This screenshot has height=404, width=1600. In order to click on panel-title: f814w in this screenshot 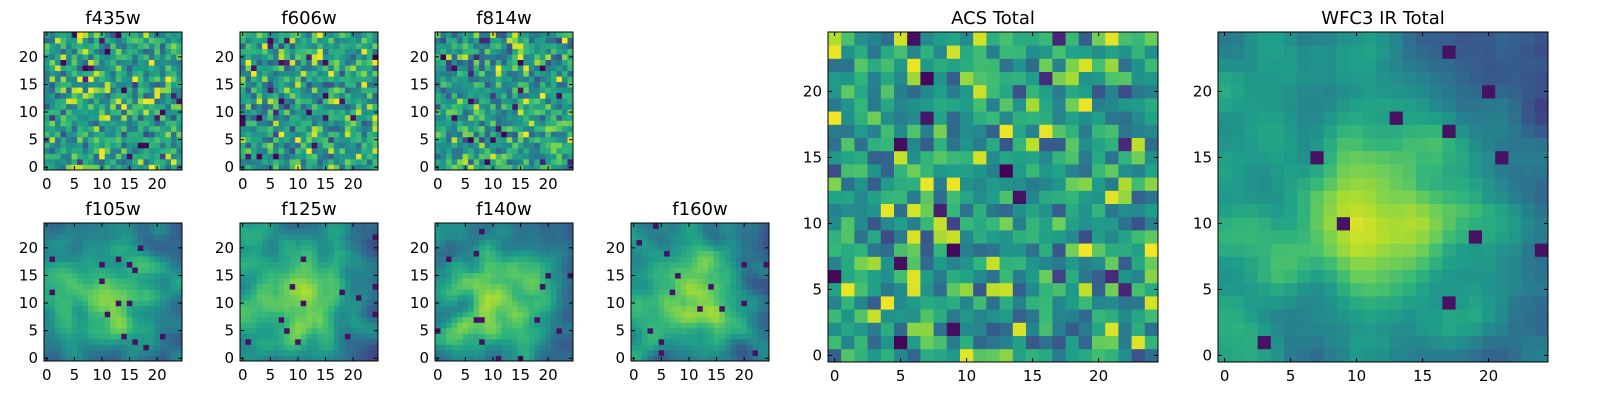, I will do `click(503, 18)`.